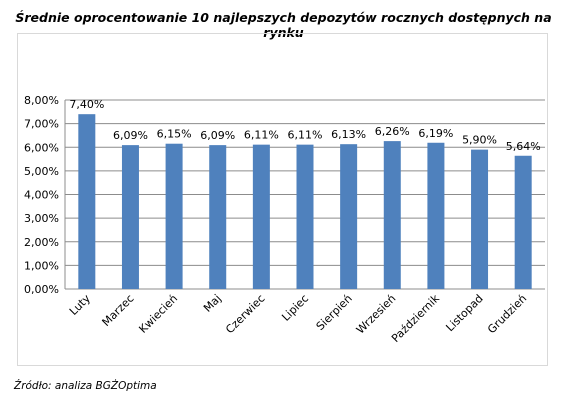 This screenshot has height=414, width=567. I want to click on data-label: 6,19%, so click(435, 133).